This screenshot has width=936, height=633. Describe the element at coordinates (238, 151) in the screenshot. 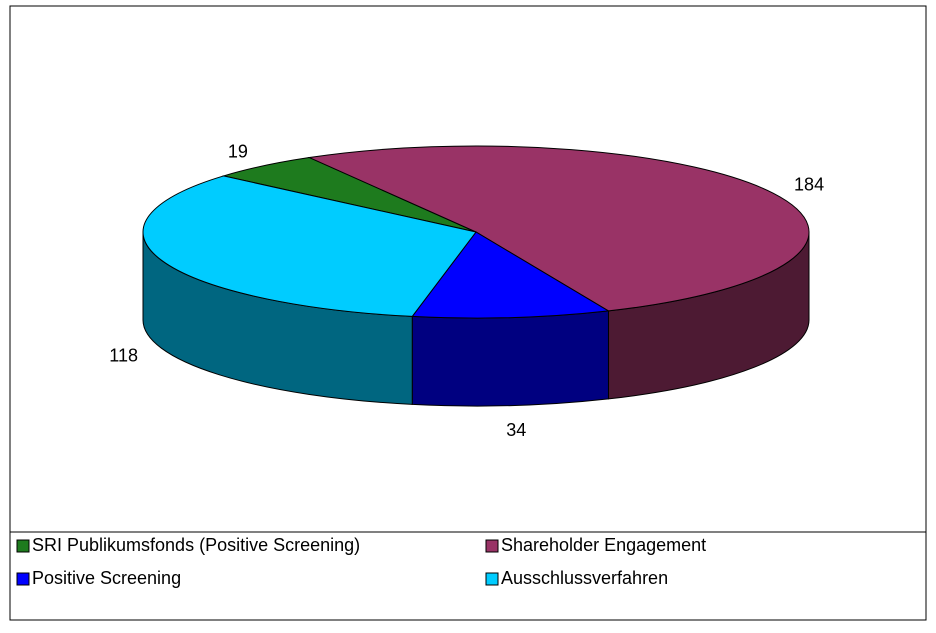

I see `data-label: 19` at that location.